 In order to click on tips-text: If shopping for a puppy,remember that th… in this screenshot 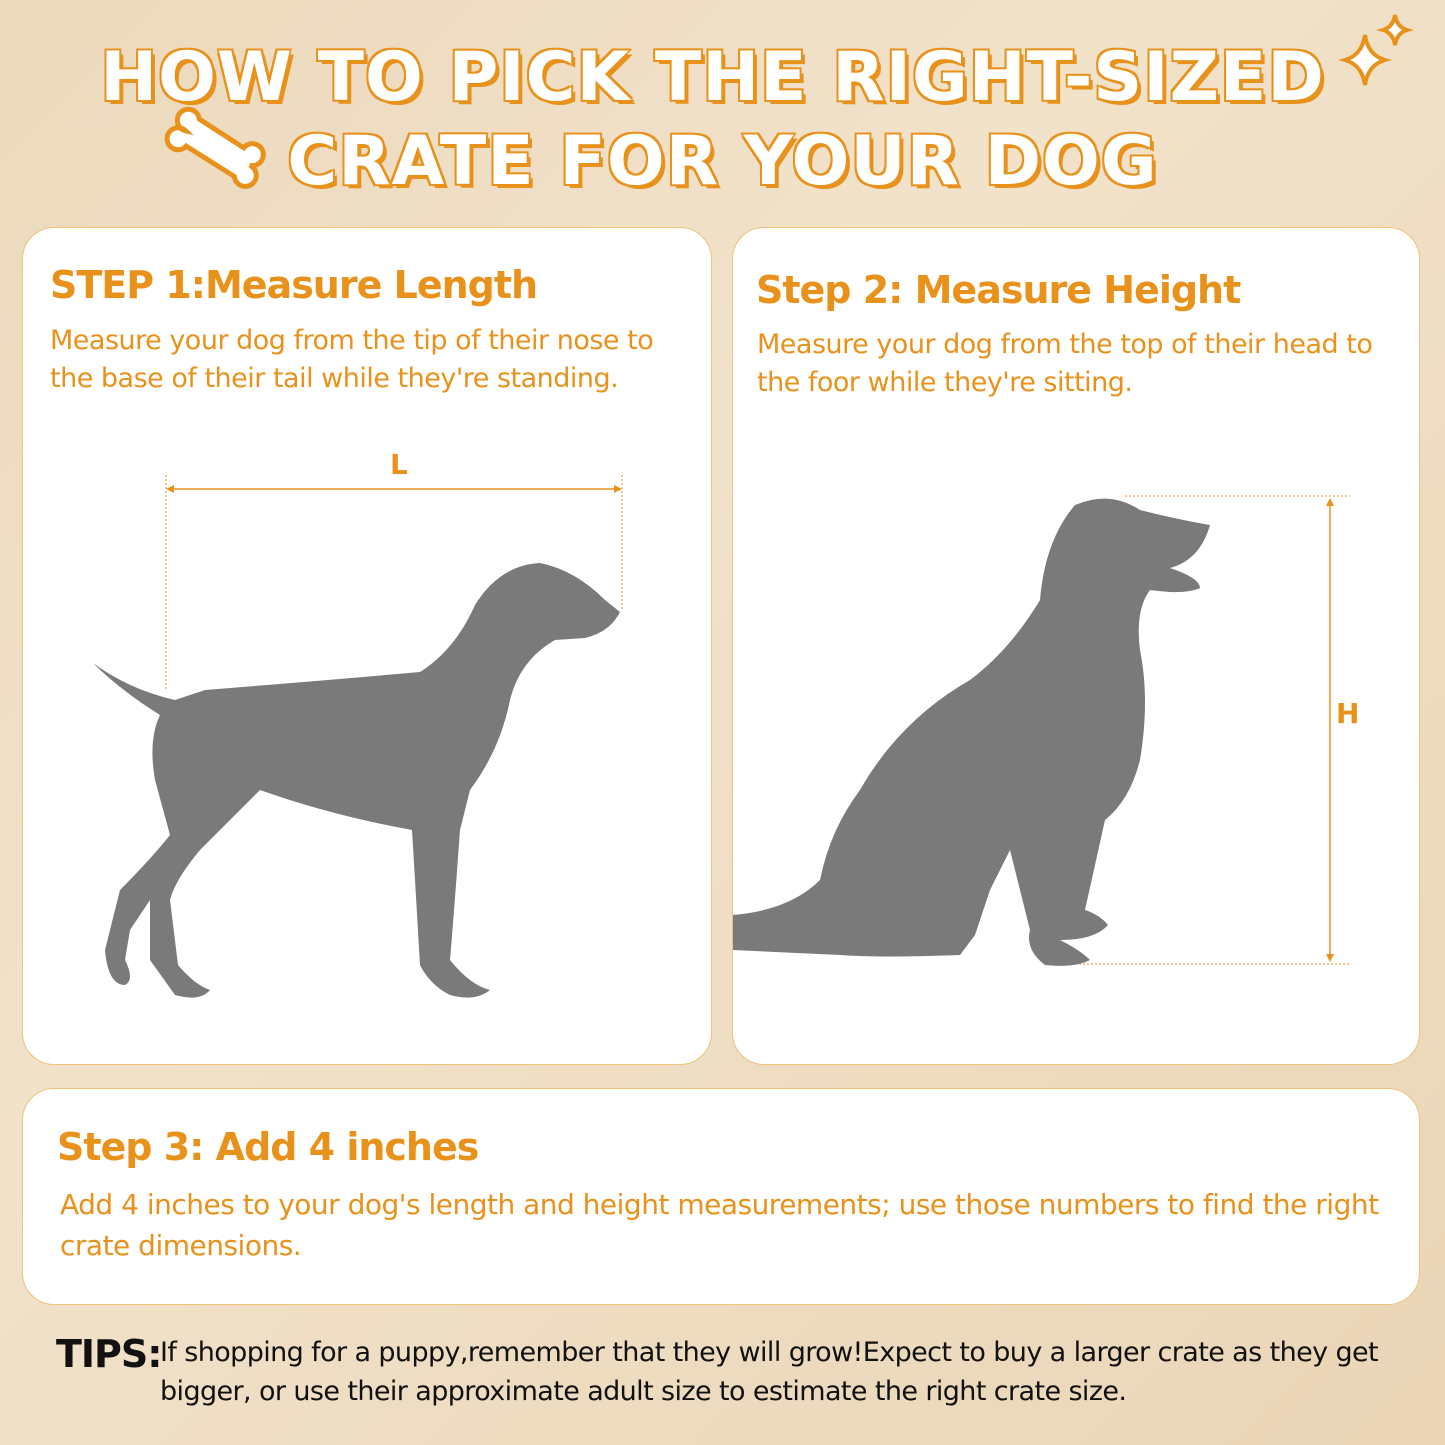, I will do `click(769, 1372)`.